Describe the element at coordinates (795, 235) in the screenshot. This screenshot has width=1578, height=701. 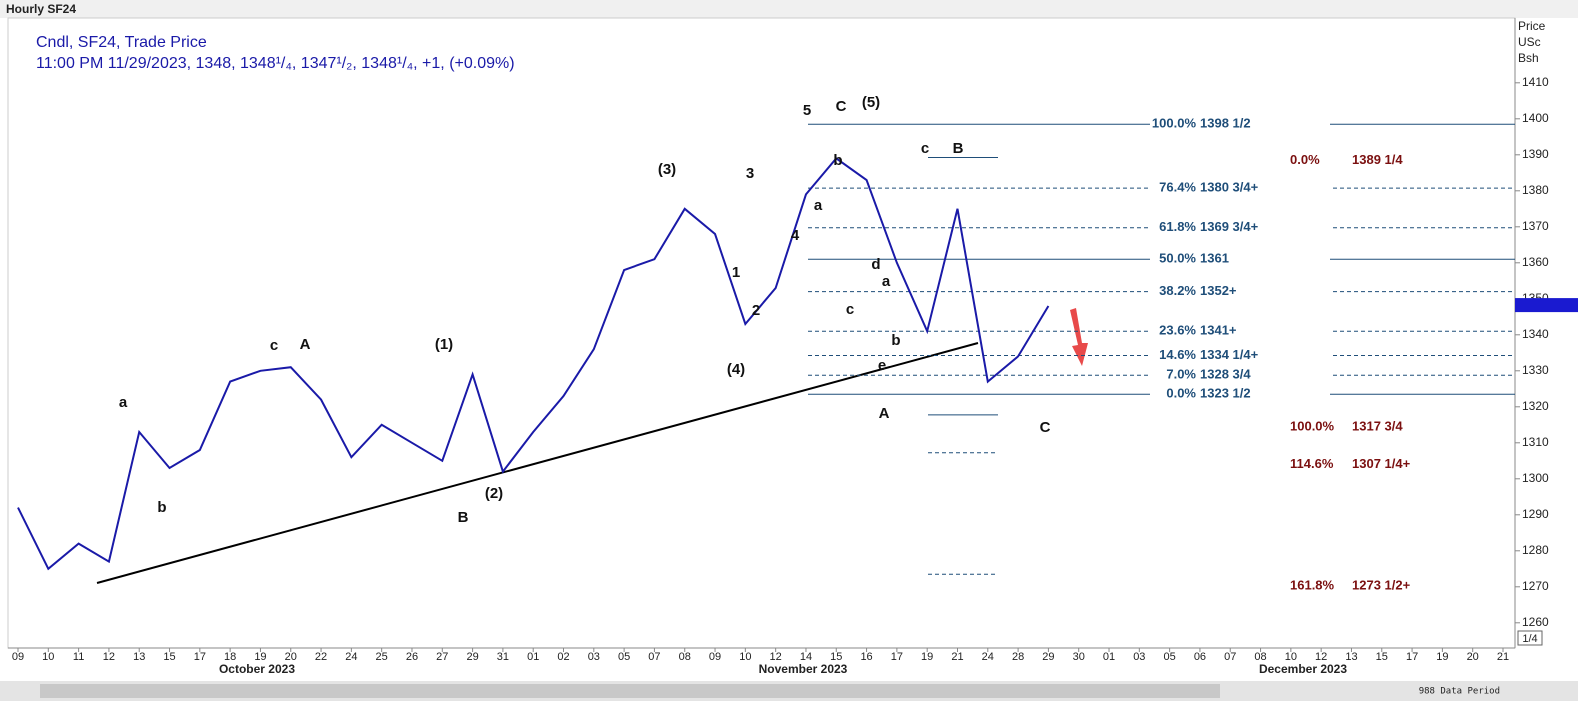
I see `wave-label: 4` at that location.